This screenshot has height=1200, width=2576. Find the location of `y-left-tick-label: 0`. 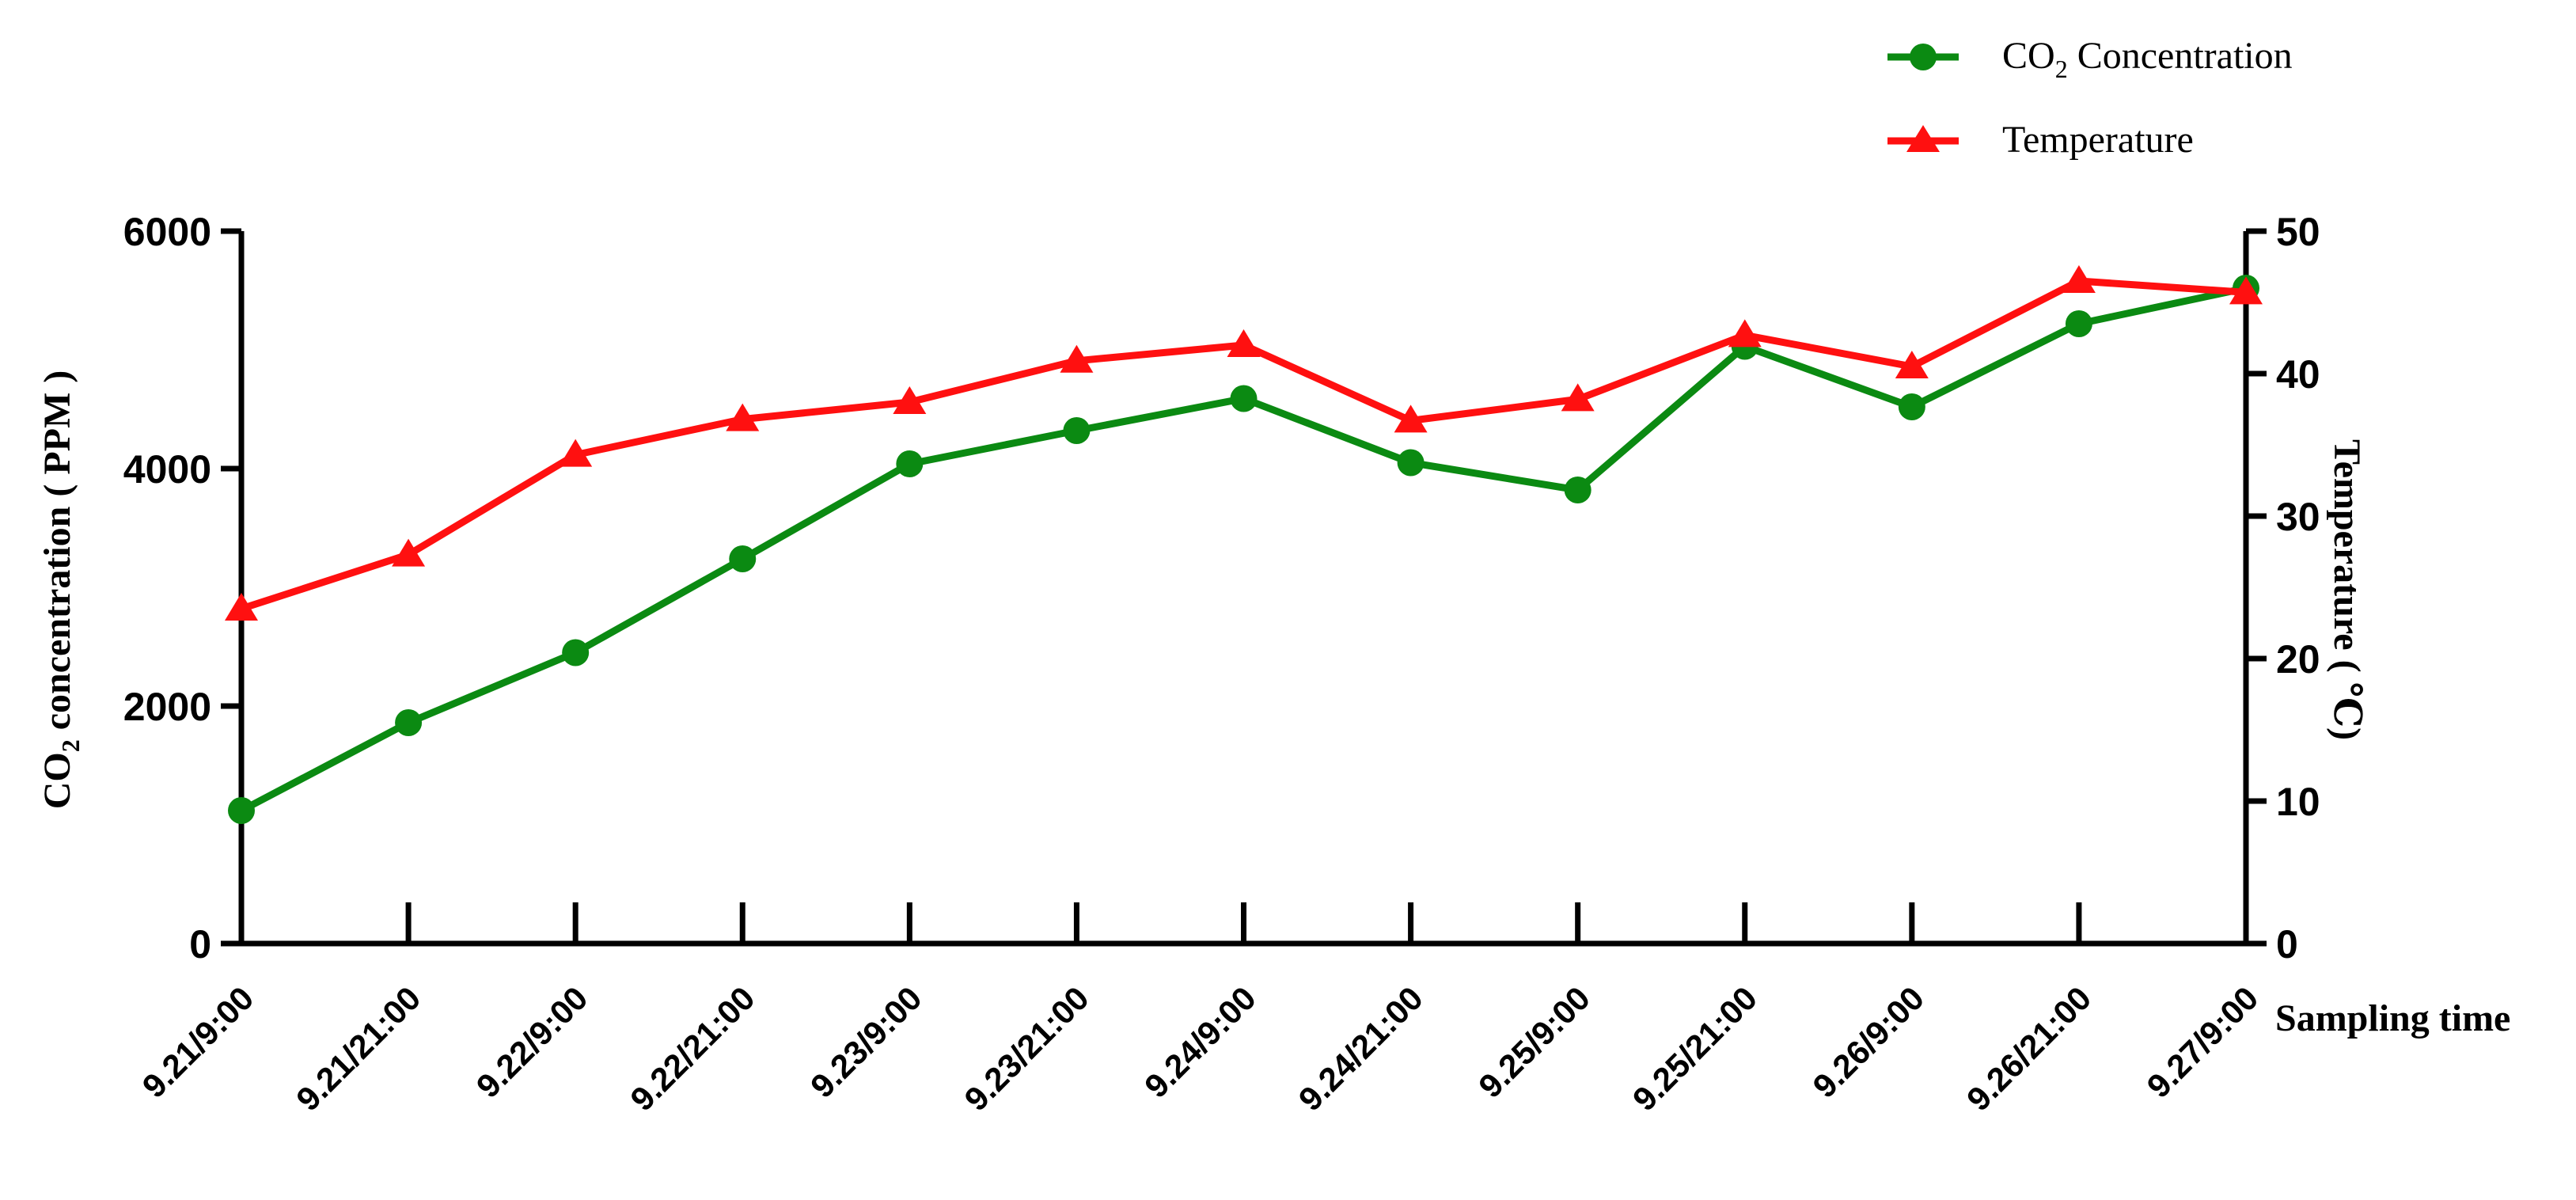

y-left-tick-label: 0 is located at coordinates (200, 944).